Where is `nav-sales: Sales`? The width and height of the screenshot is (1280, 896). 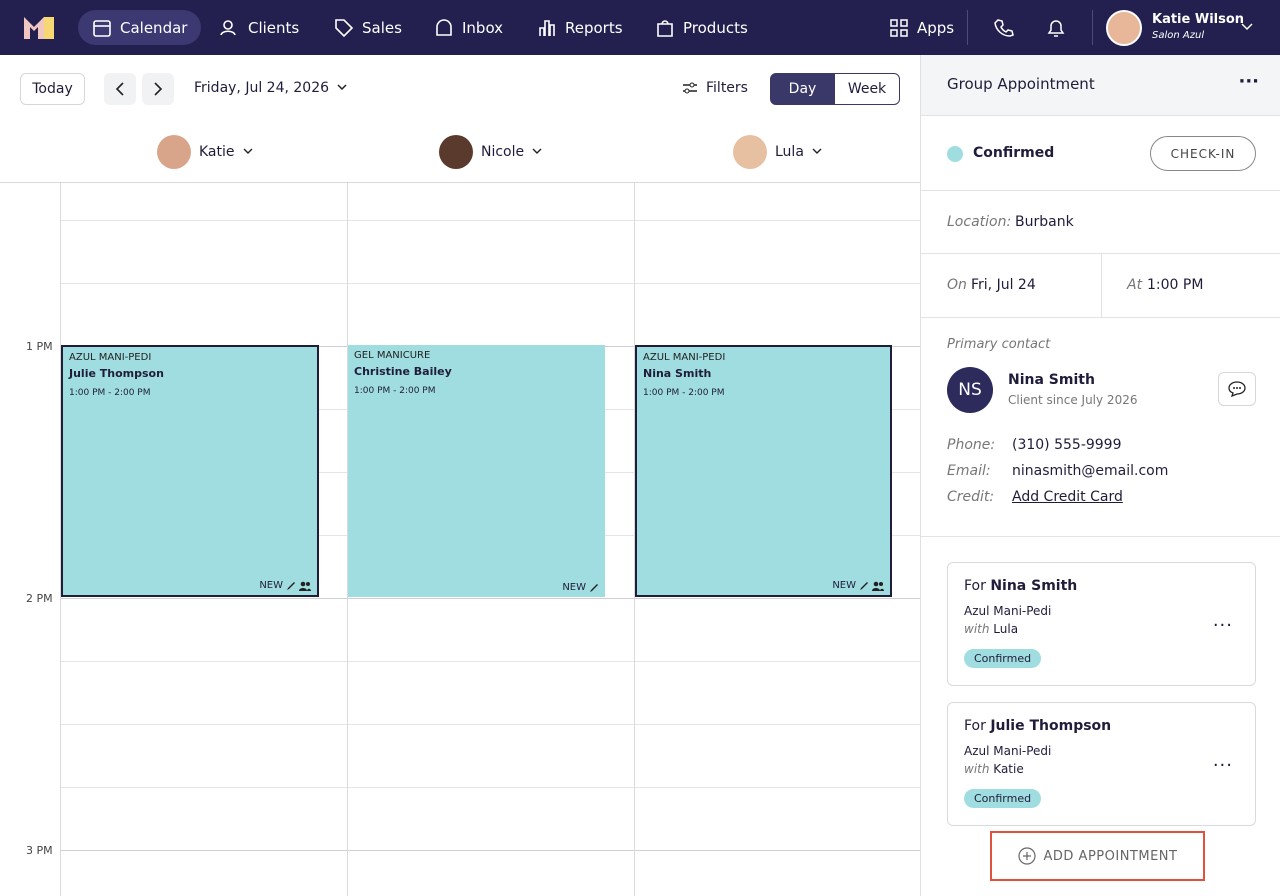 nav-sales: Sales is located at coordinates (368, 27).